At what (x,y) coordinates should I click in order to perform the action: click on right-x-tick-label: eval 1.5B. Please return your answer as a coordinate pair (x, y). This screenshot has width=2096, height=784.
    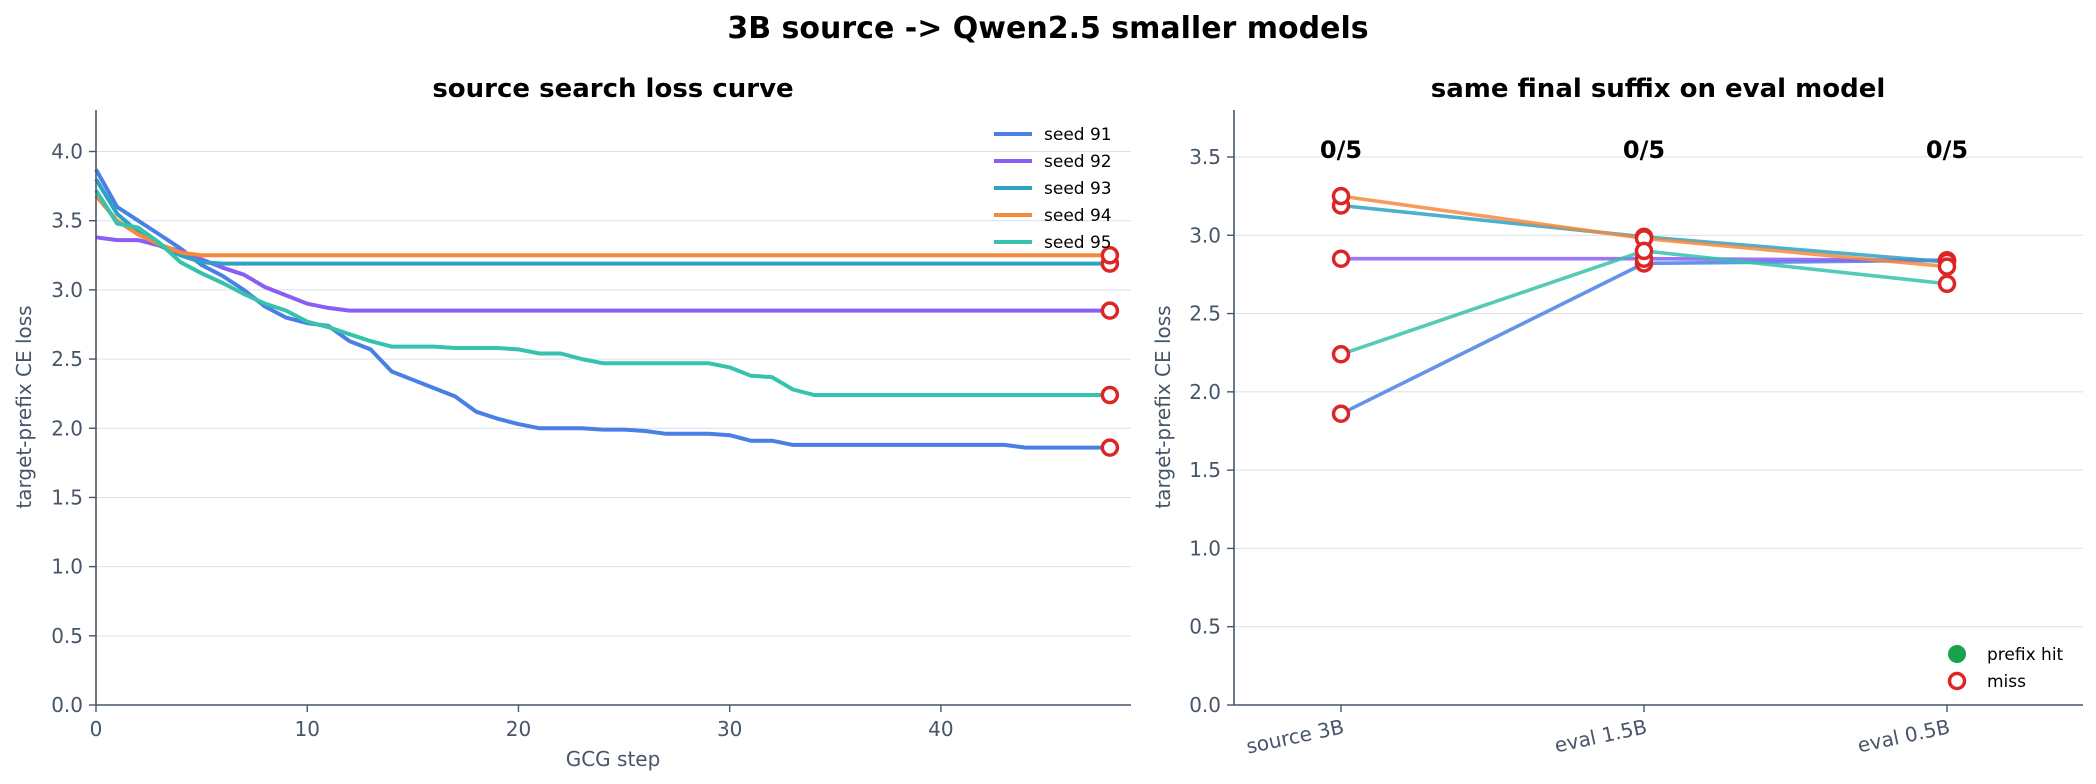
    Looking at the image, I should click on (1600, 735).